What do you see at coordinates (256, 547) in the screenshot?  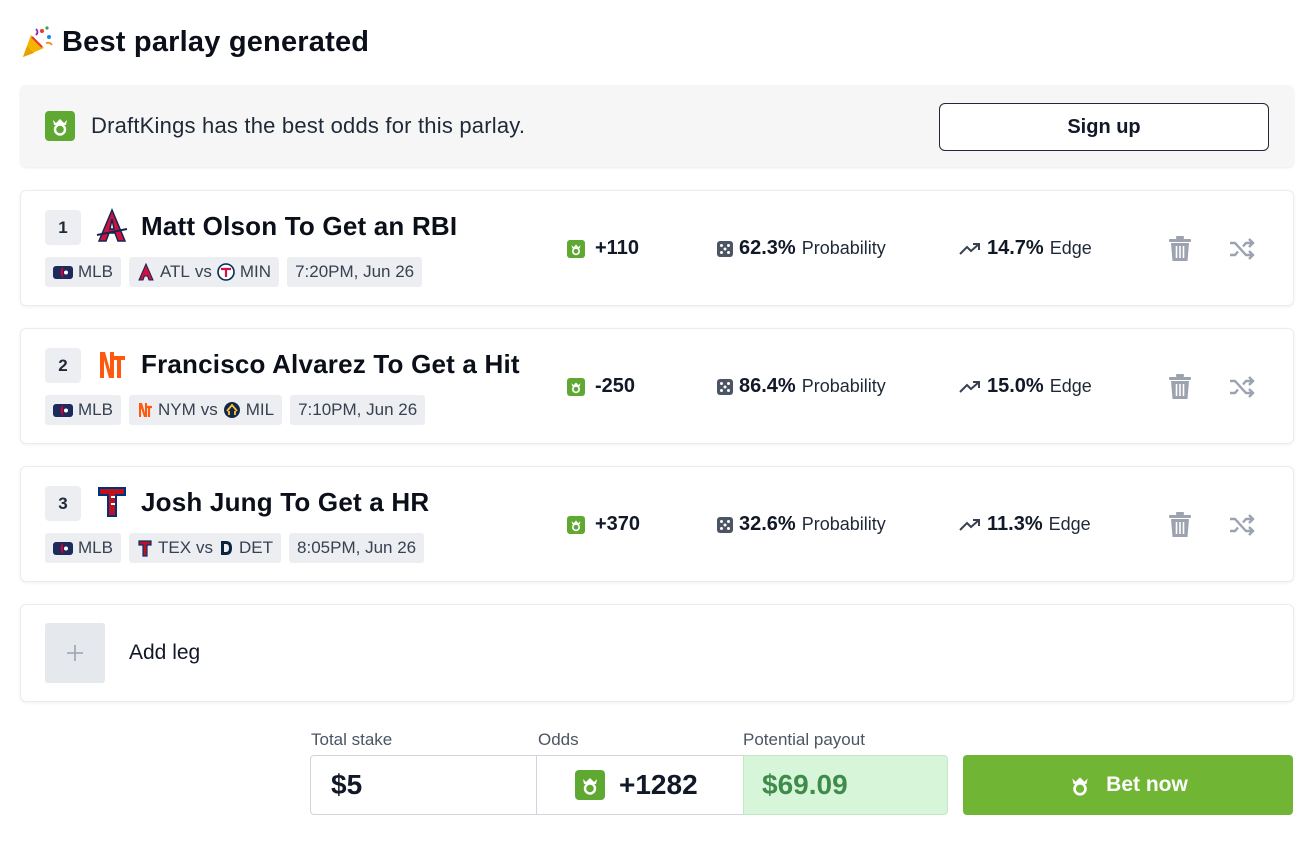 I see `away-team: DET` at bounding box center [256, 547].